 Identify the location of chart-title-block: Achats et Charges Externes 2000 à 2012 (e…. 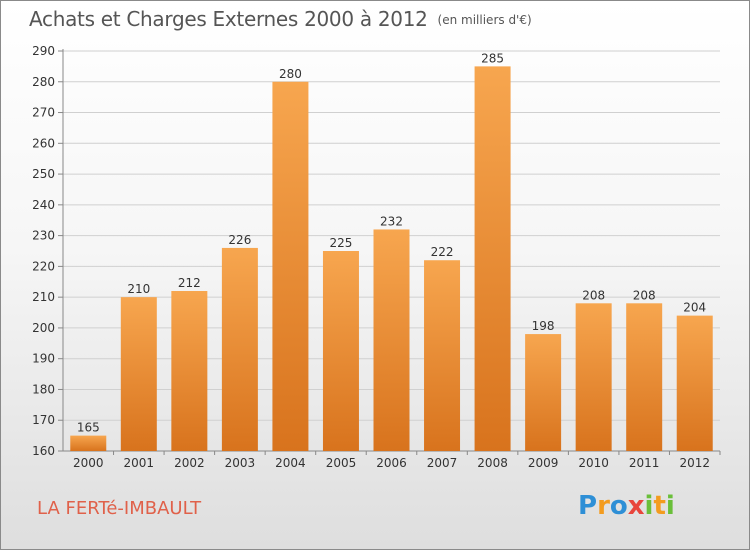
(280, 19).